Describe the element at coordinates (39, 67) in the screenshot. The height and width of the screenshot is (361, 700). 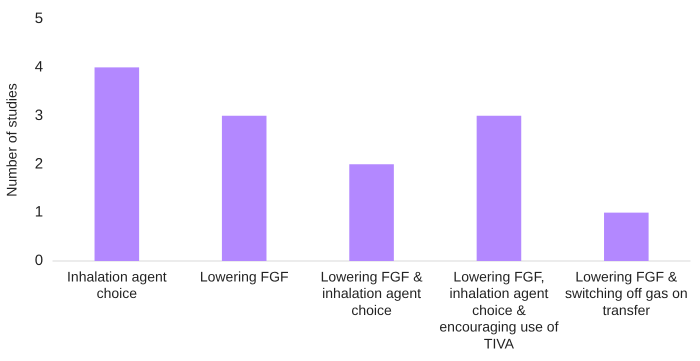
I see `y-tick-label: 4` at that location.